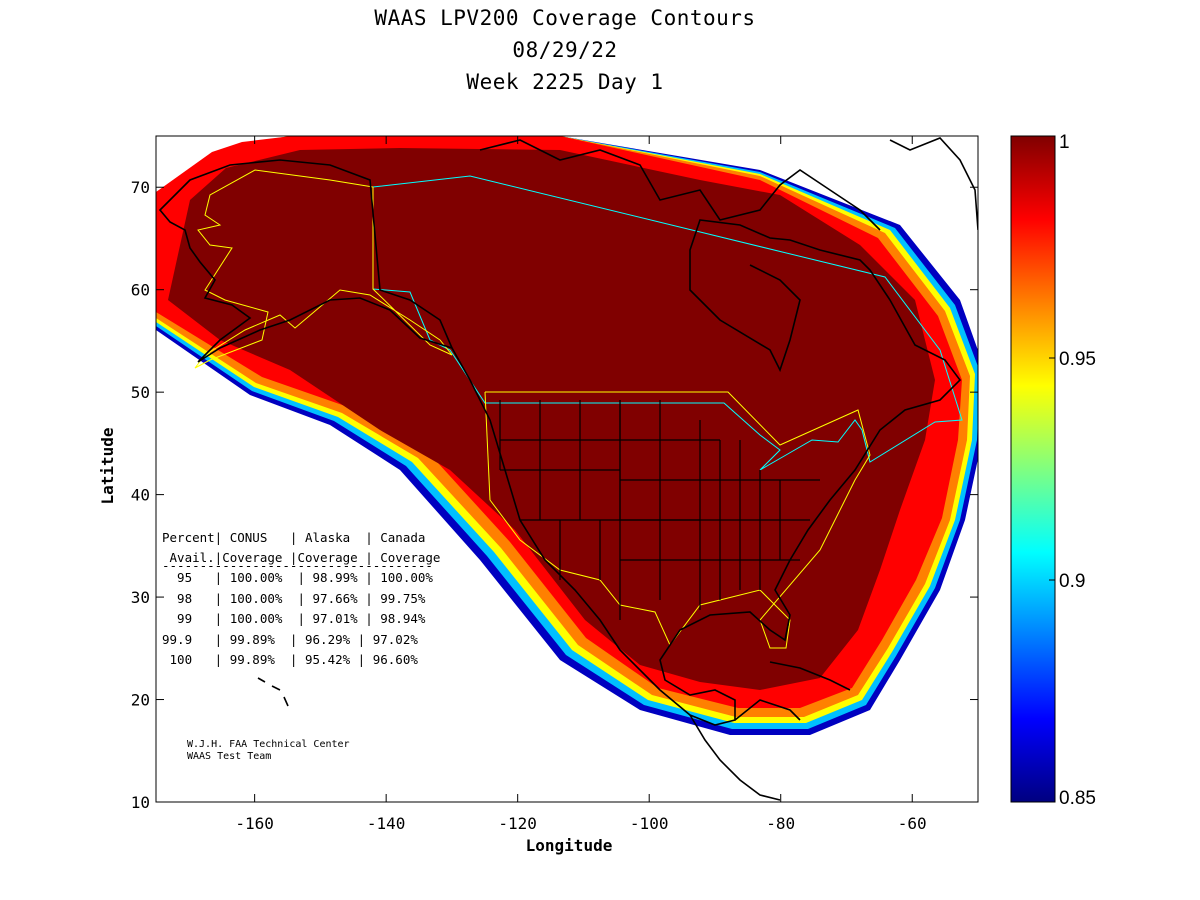  I want to click on state-borders, so click(659, 510).